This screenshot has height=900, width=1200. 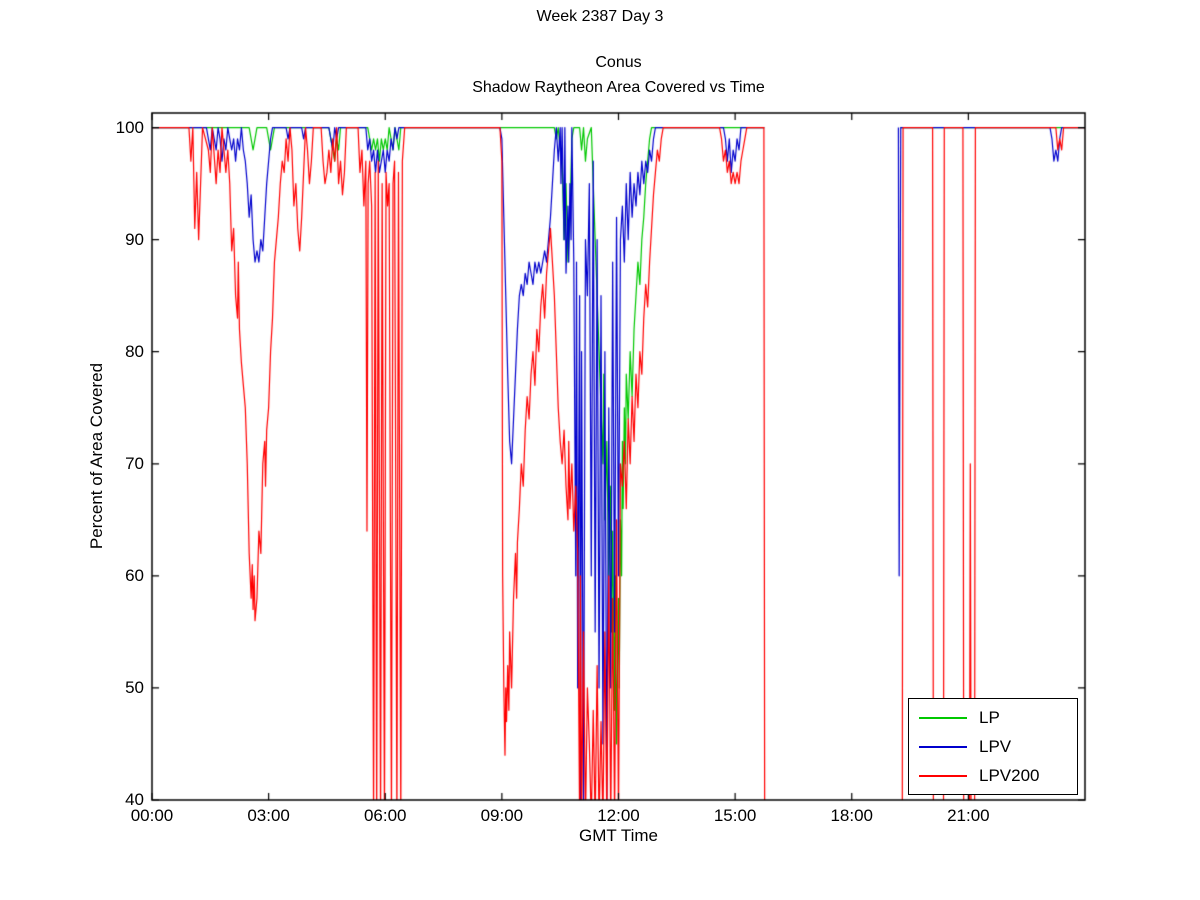 What do you see at coordinates (968, 815) in the screenshot?
I see `x-tick-label: 21:00` at bounding box center [968, 815].